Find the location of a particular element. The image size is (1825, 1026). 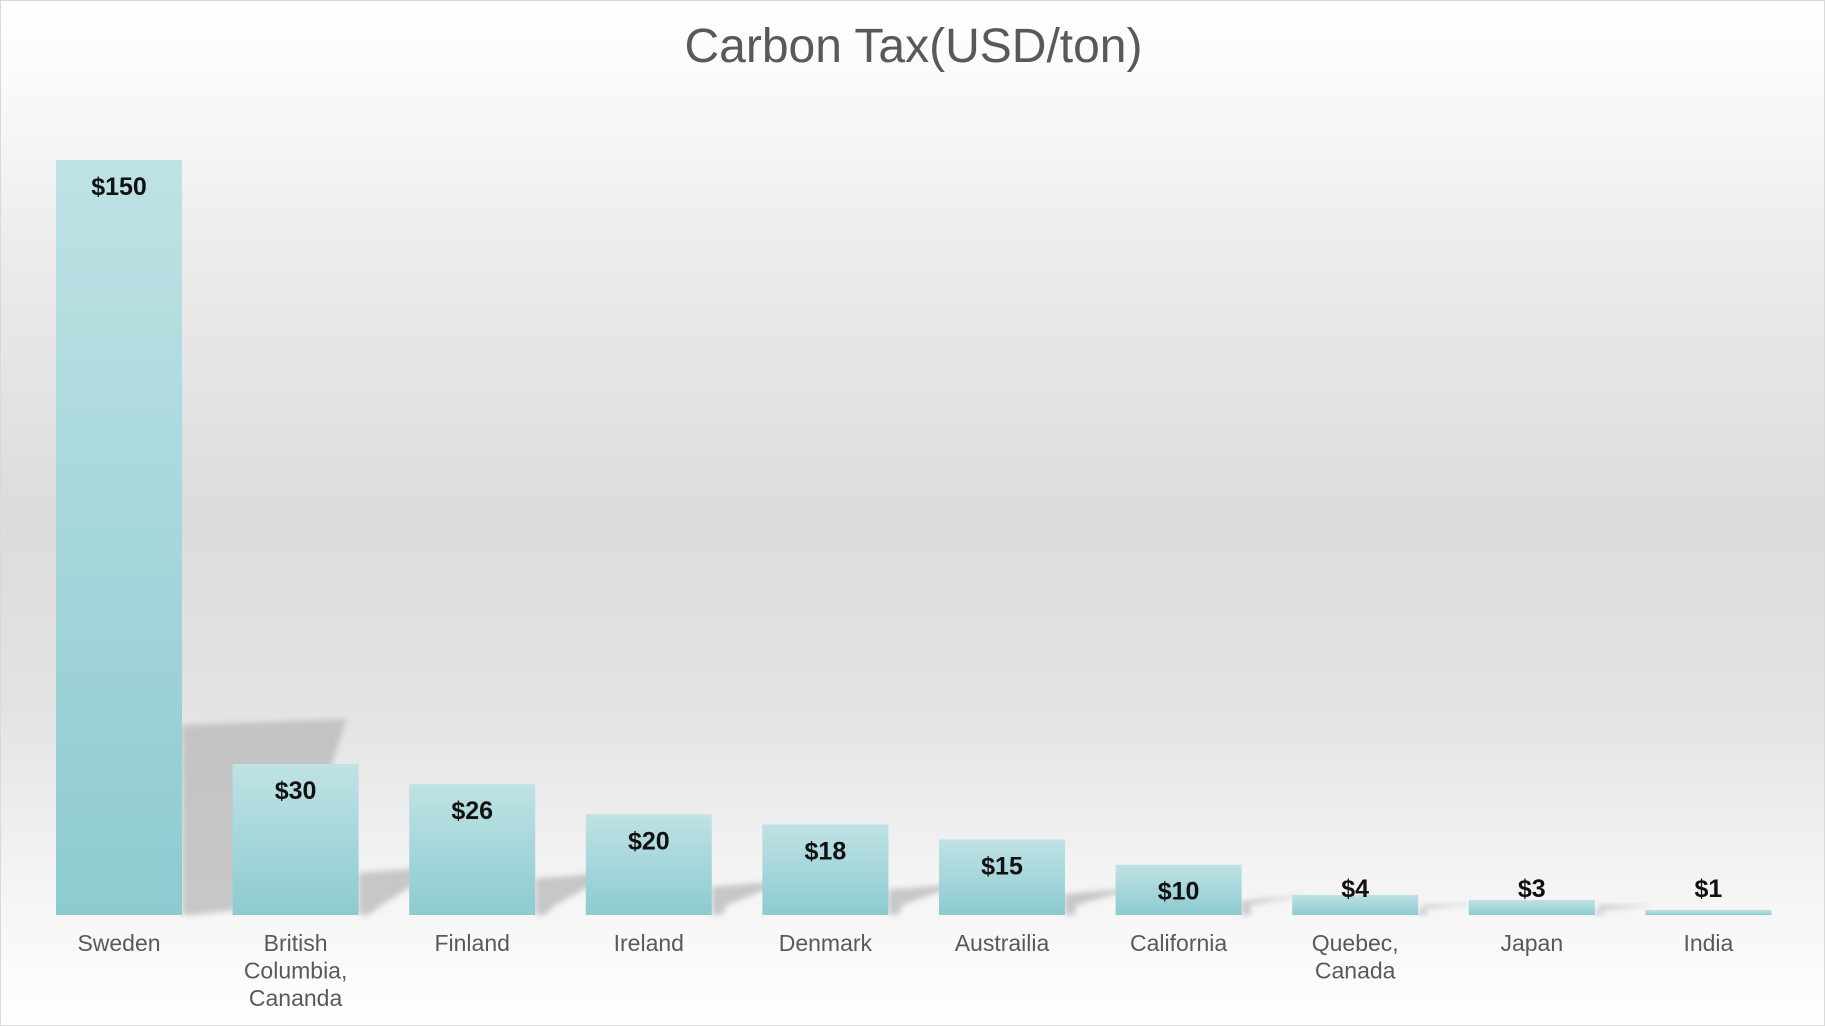

data-label: $26 is located at coordinates (472, 811).